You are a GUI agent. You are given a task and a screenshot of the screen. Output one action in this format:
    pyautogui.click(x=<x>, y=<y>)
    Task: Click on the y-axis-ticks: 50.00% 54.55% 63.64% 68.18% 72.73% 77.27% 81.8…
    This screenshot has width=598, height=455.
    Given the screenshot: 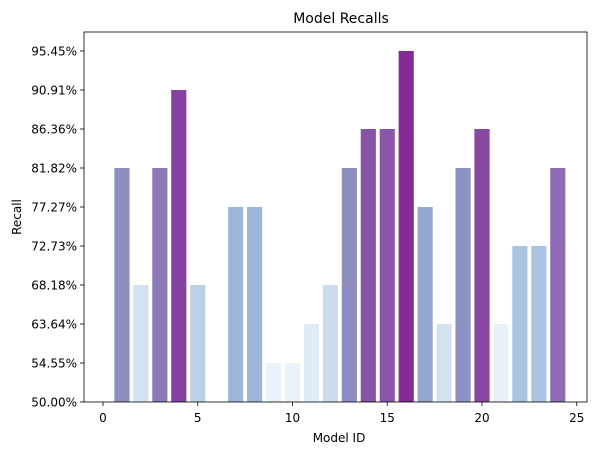 What is the action you would take?
    pyautogui.click(x=57, y=227)
    